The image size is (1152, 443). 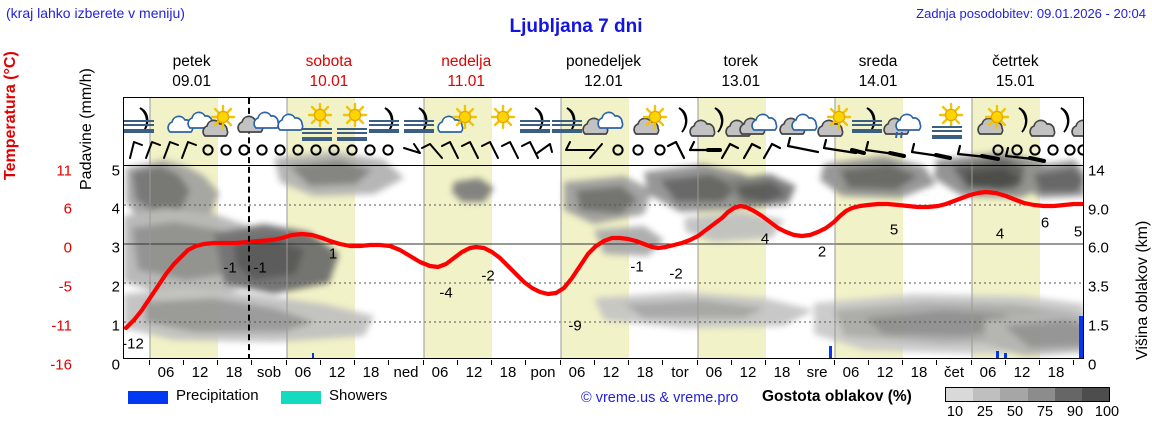 What do you see at coordinates (67, 209) in the screenshot?
I see `temp-tick: 6` at bounding box center [67, 209].